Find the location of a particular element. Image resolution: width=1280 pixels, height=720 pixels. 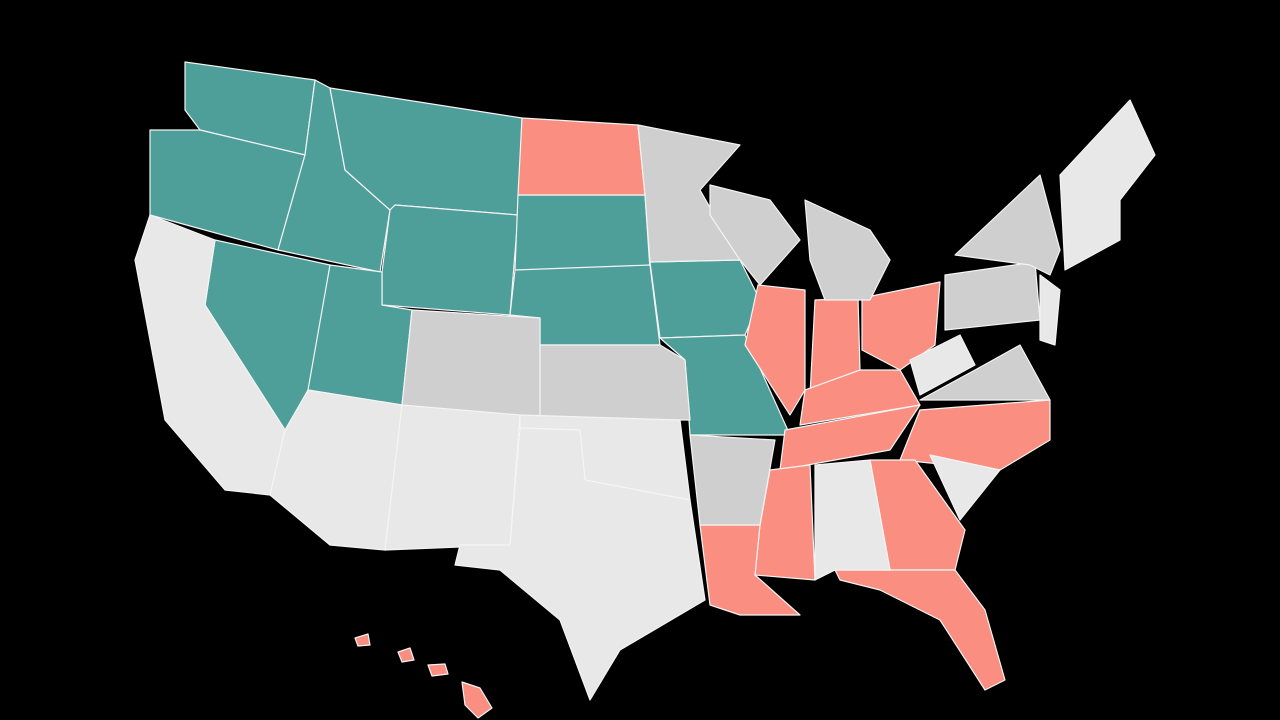

state-al is located at coordinates (852, 520).